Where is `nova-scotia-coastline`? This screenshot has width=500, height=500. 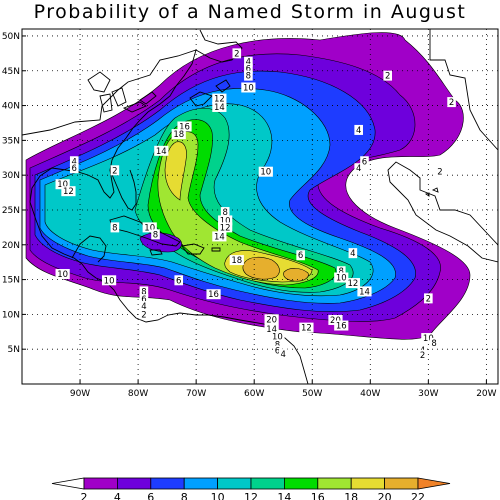
nova-scotia-coastline is located at coordinates (210, 93).